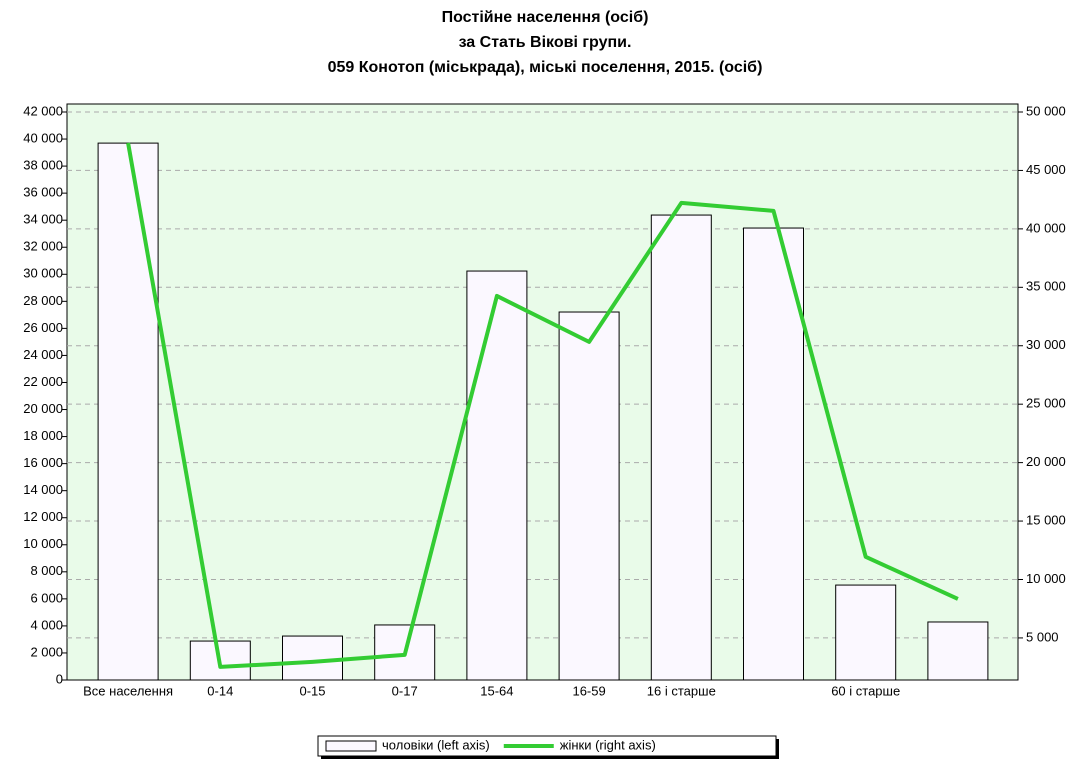  What do you see at coordinates (1046, 344) in the screenshot?
I see `y2-tick-label: 30 000` at bounding box center [1046, 344].